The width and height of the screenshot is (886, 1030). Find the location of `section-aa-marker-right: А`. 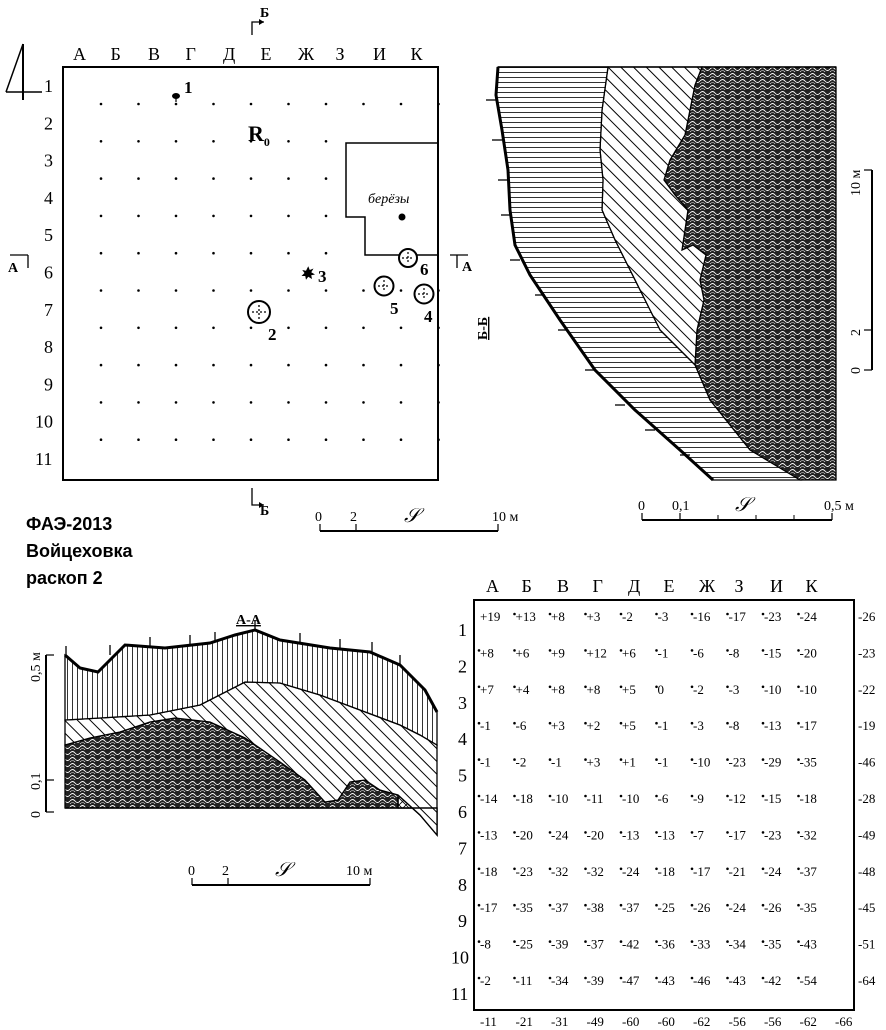

section-aa-marker-right: А is located at coordinates (461, 264).